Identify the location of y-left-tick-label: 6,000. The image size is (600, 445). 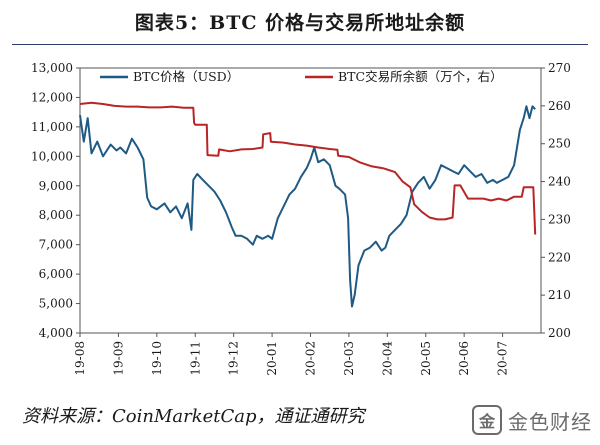
(56, 274).